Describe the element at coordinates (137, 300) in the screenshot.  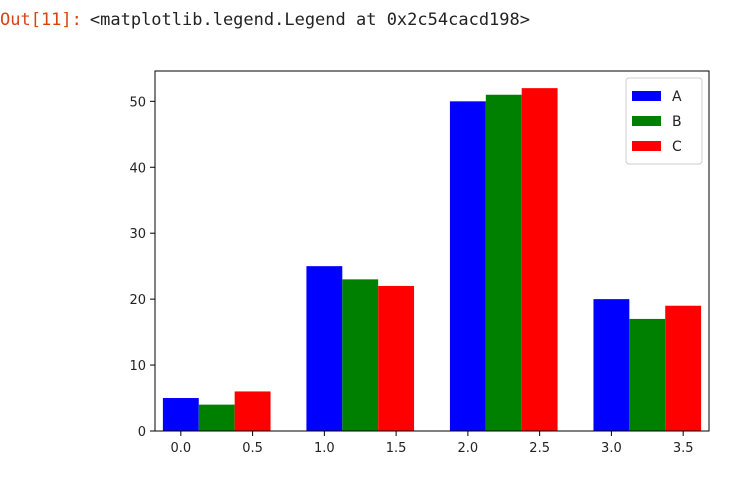
I see `y-tick-label: 20` at that location.